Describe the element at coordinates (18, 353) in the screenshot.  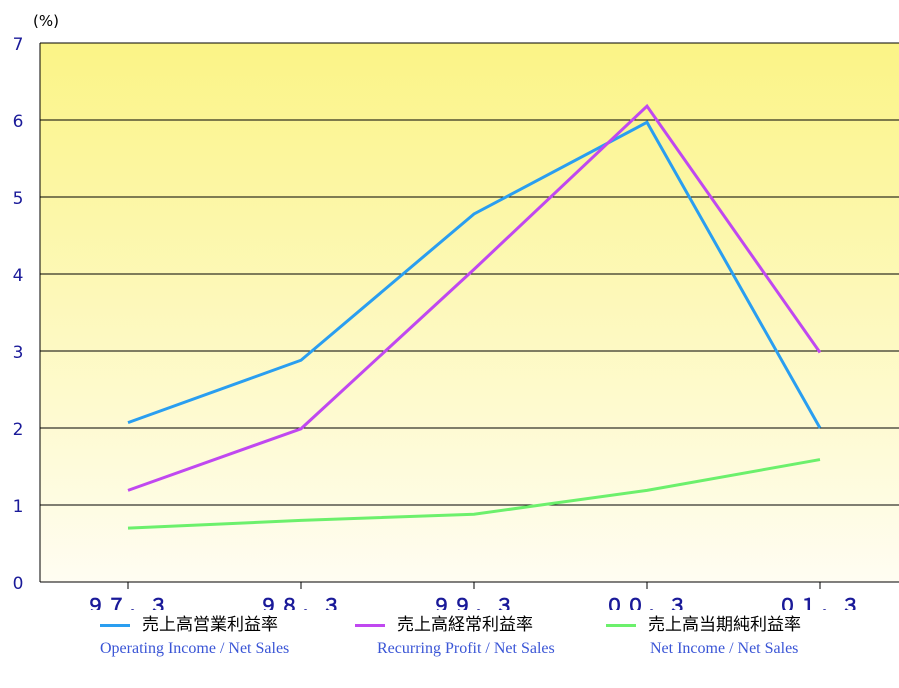
I see `y-tick-label: 3` at that location.